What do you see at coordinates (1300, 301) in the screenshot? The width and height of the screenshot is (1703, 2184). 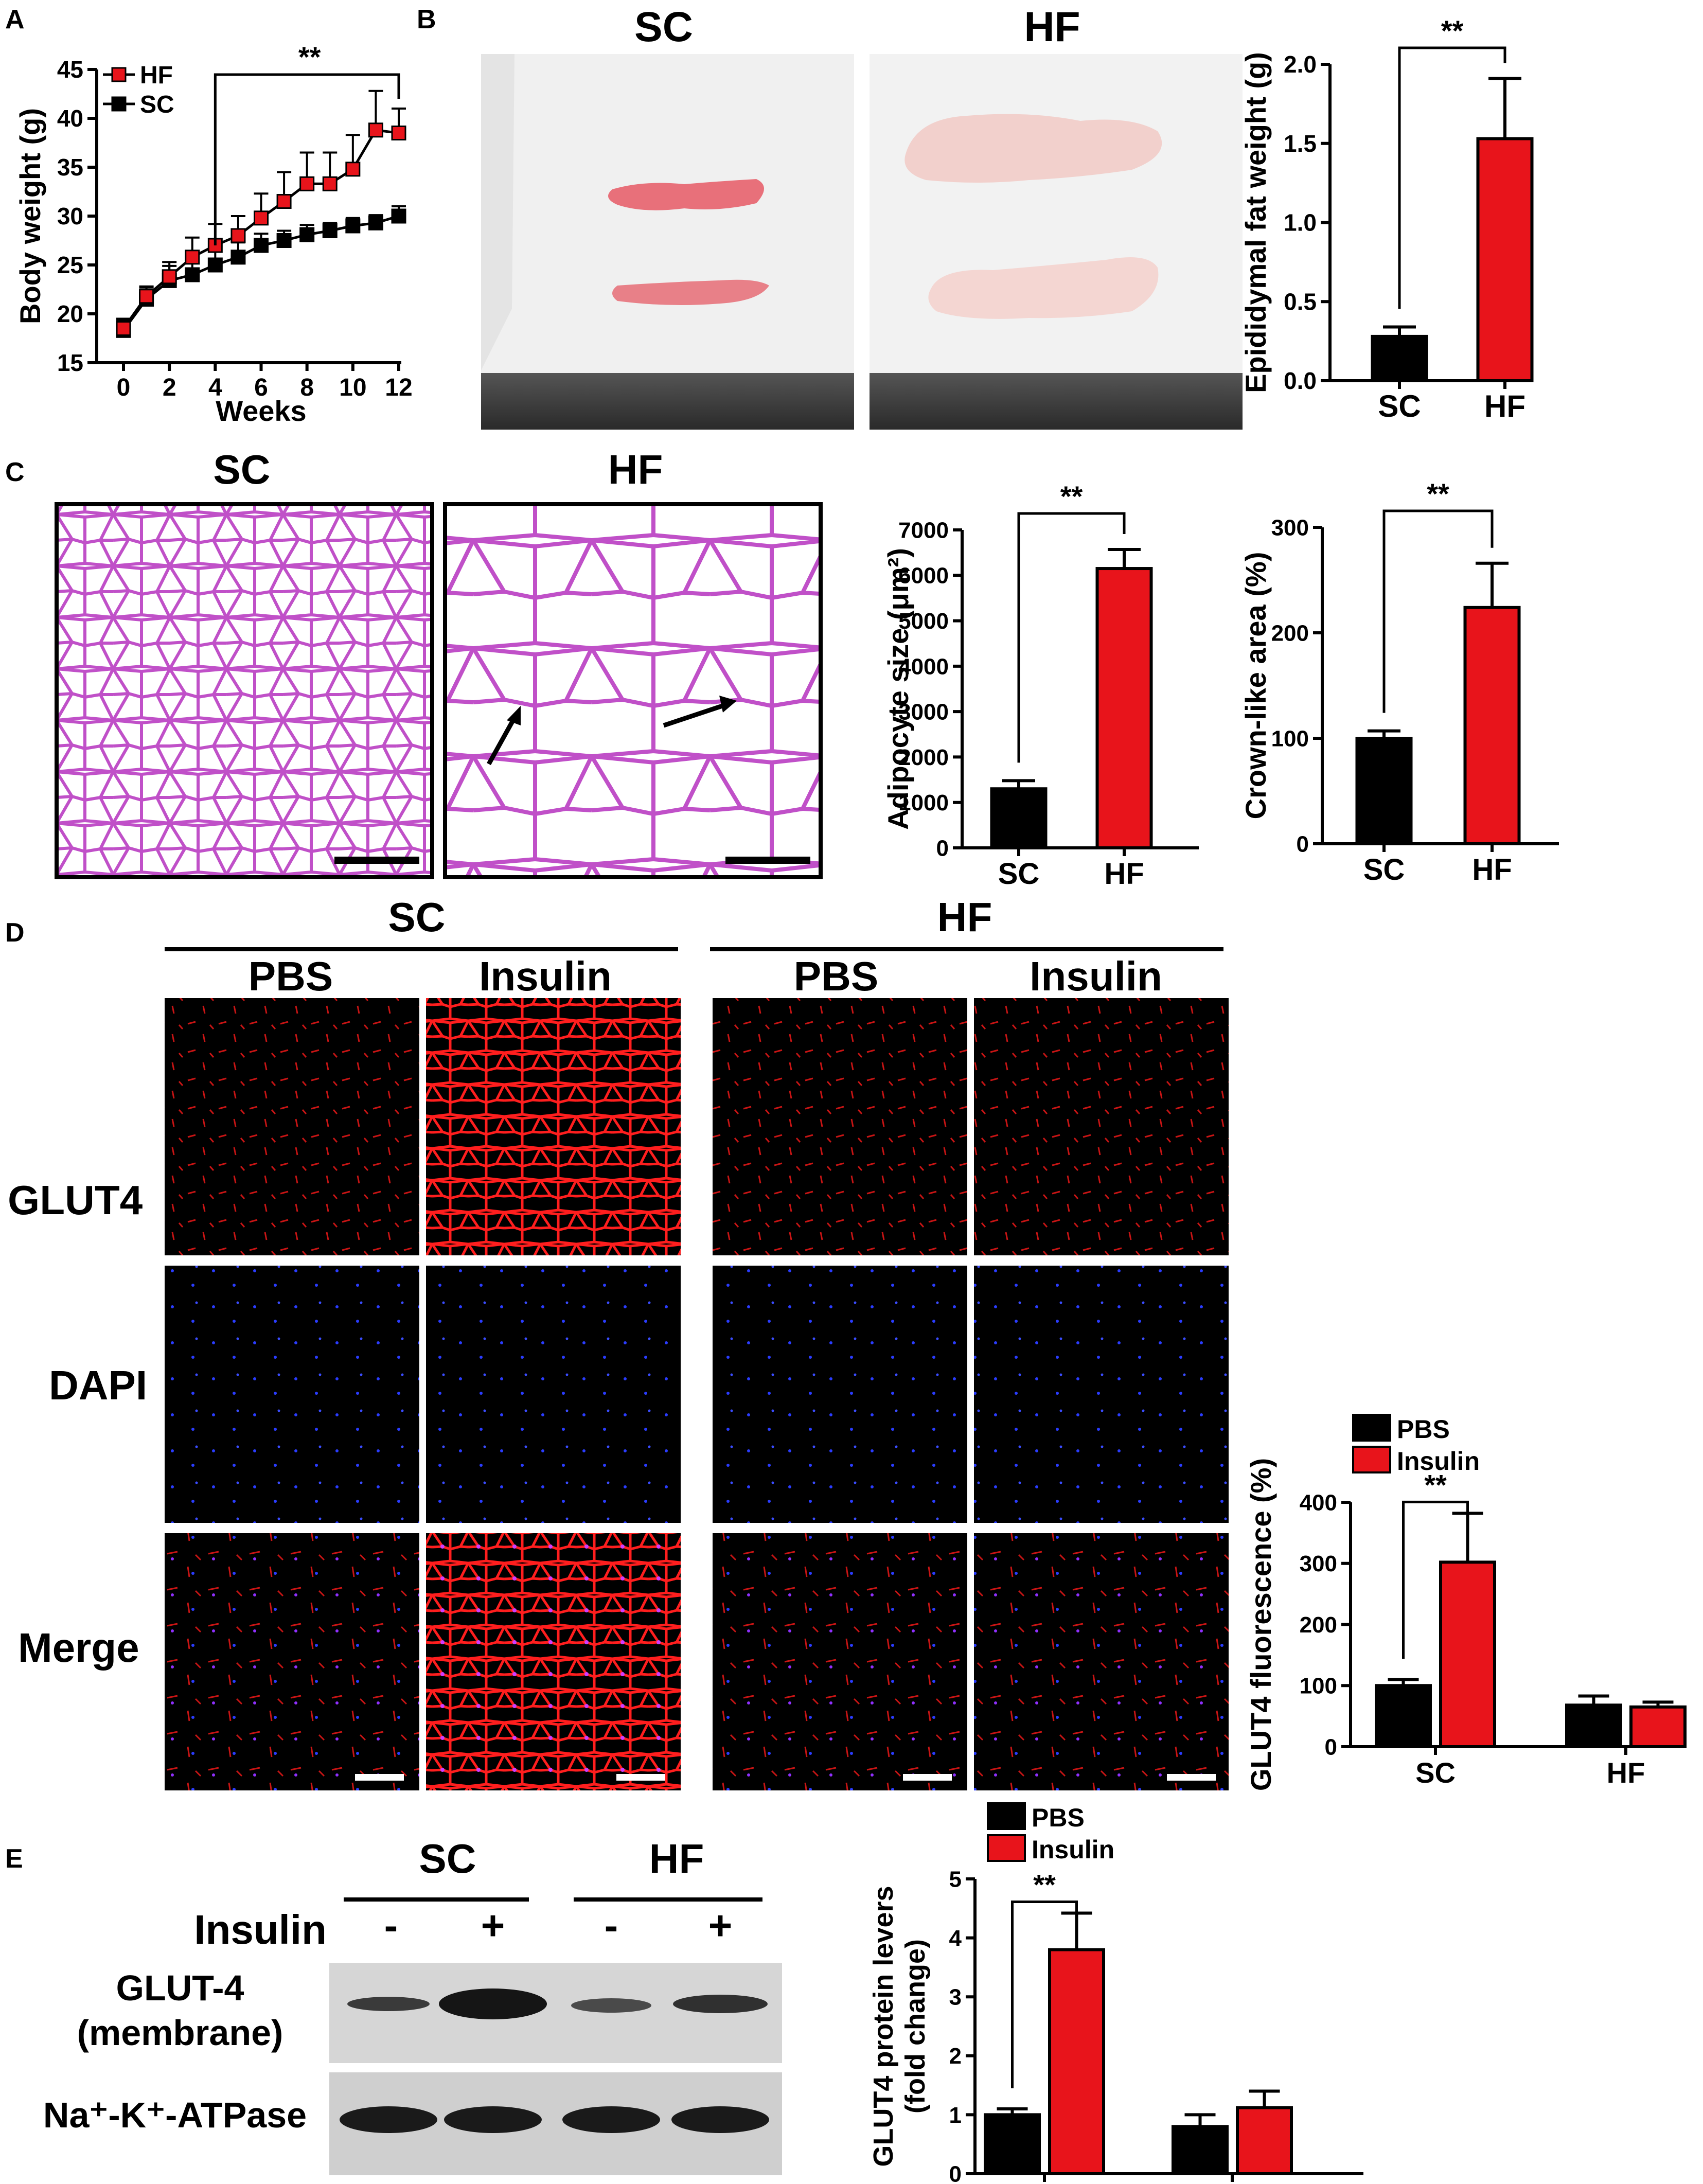 I see `y-tick-label: 0.5` at bounding box center [1300, 301].